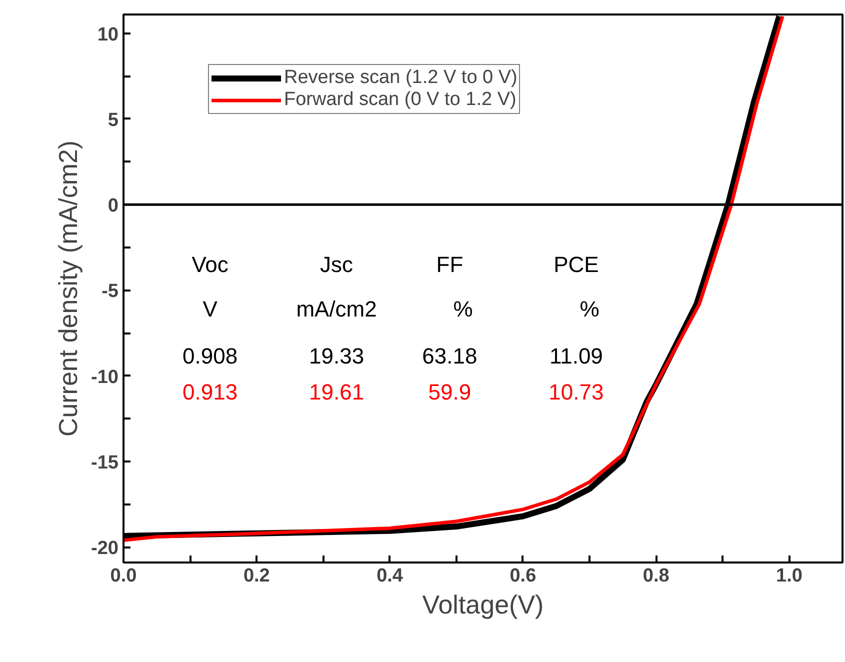 Image resolution: width=845 pixels, height=662 pixels. I want to click on annotation: Jsc, so click(337, 265).